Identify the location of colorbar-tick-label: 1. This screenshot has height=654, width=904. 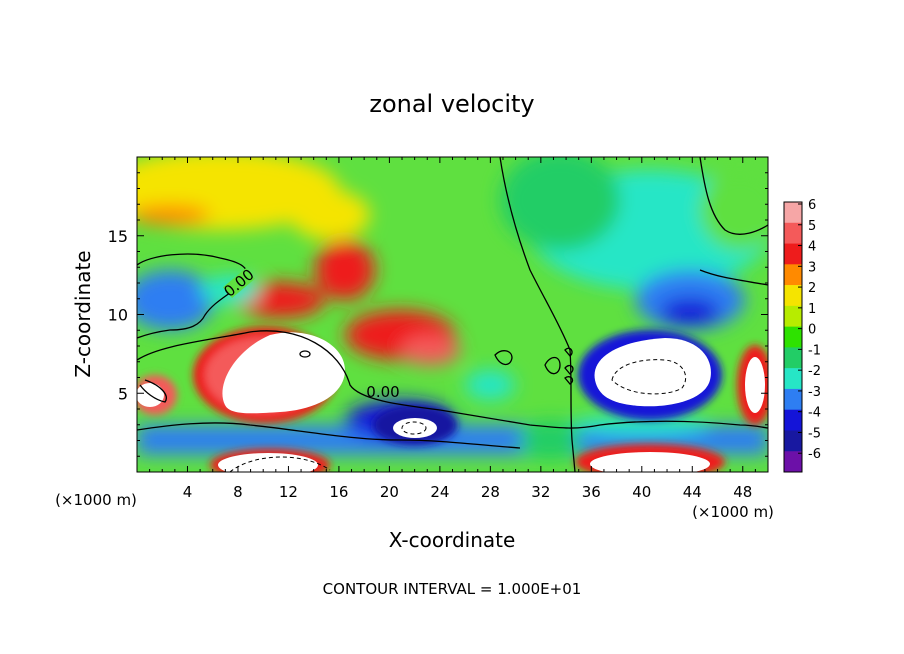
(812, 309).